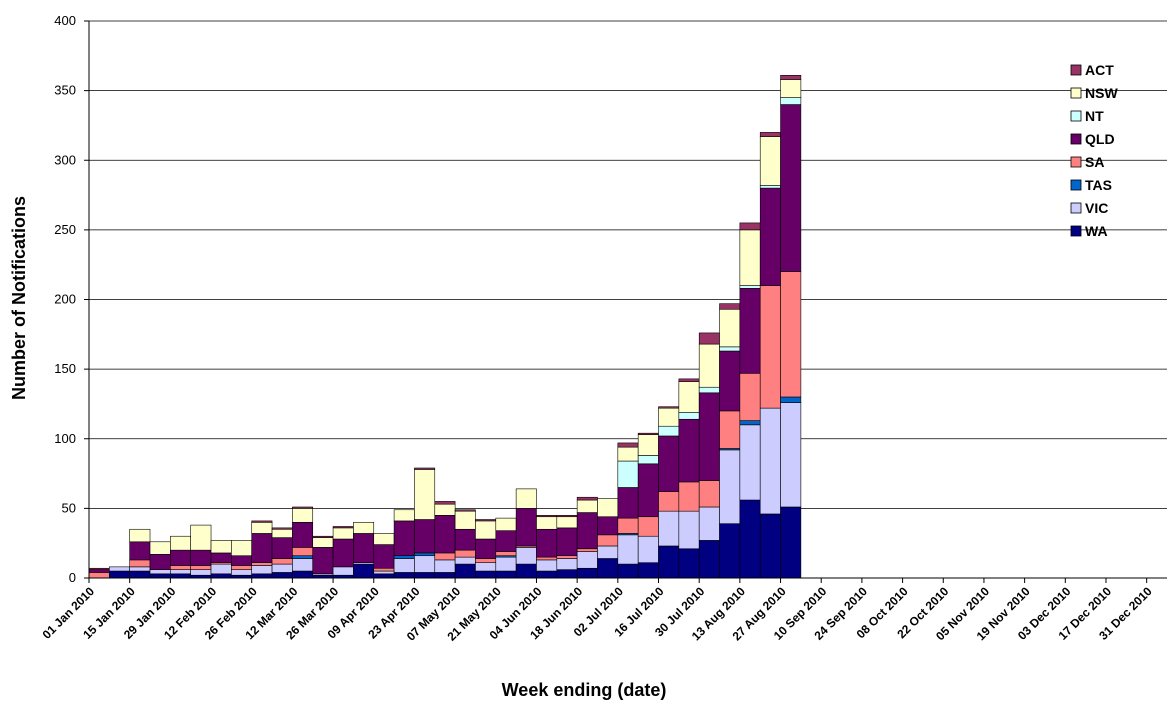 The height and width of the screenshot is (703, 1167). Describe the element at coordinates (65, 20) in the screenshot. I see `y-tick-label: 400` at that location.